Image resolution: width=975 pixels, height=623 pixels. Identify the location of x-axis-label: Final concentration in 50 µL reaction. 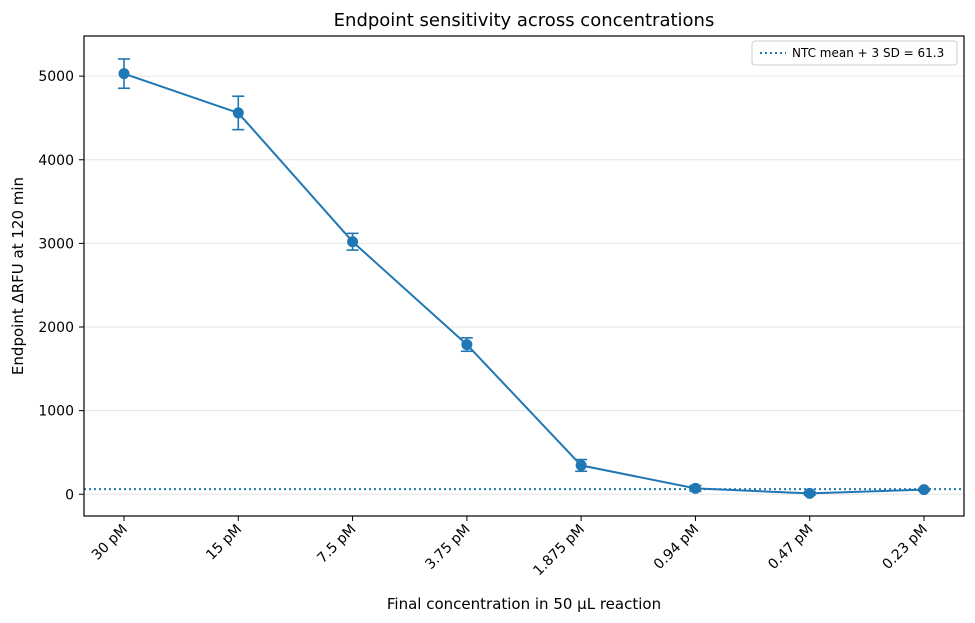
(524, 604).